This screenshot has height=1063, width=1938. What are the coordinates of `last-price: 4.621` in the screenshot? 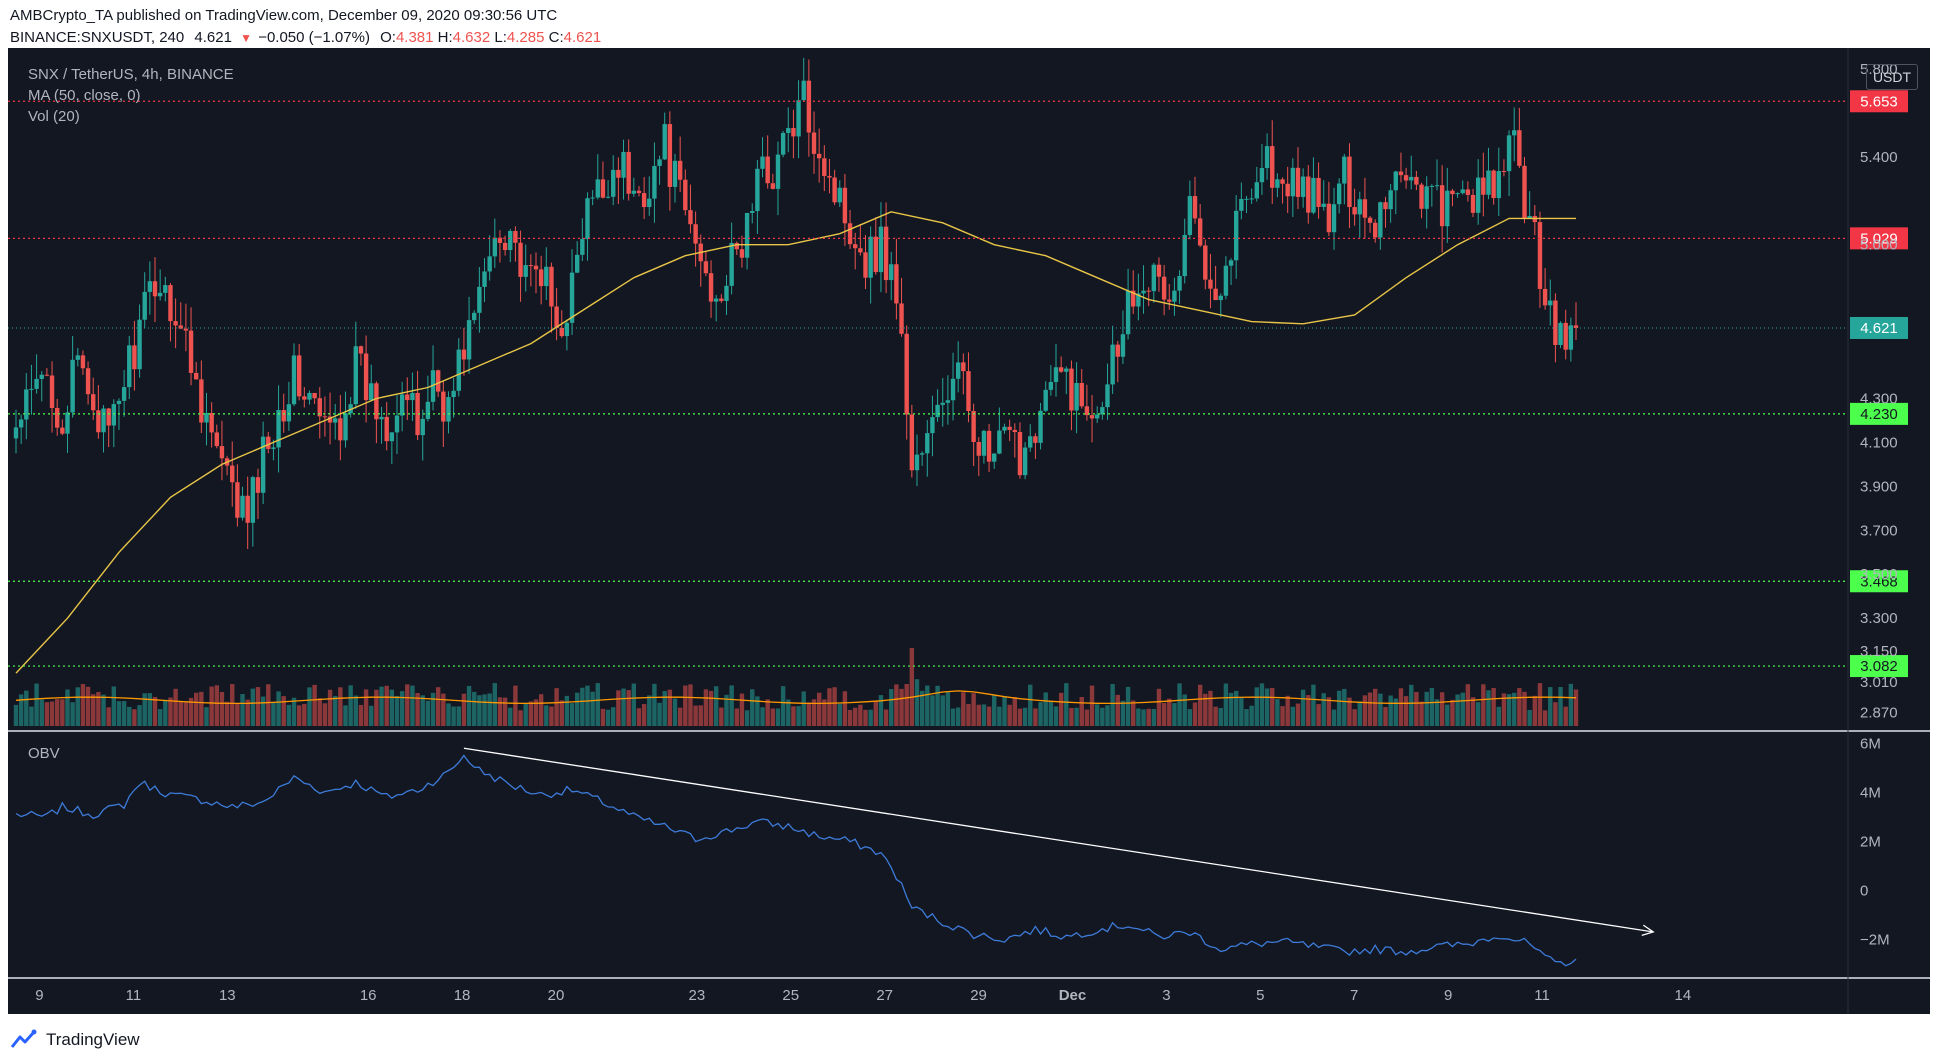 It's located at (213, 37).